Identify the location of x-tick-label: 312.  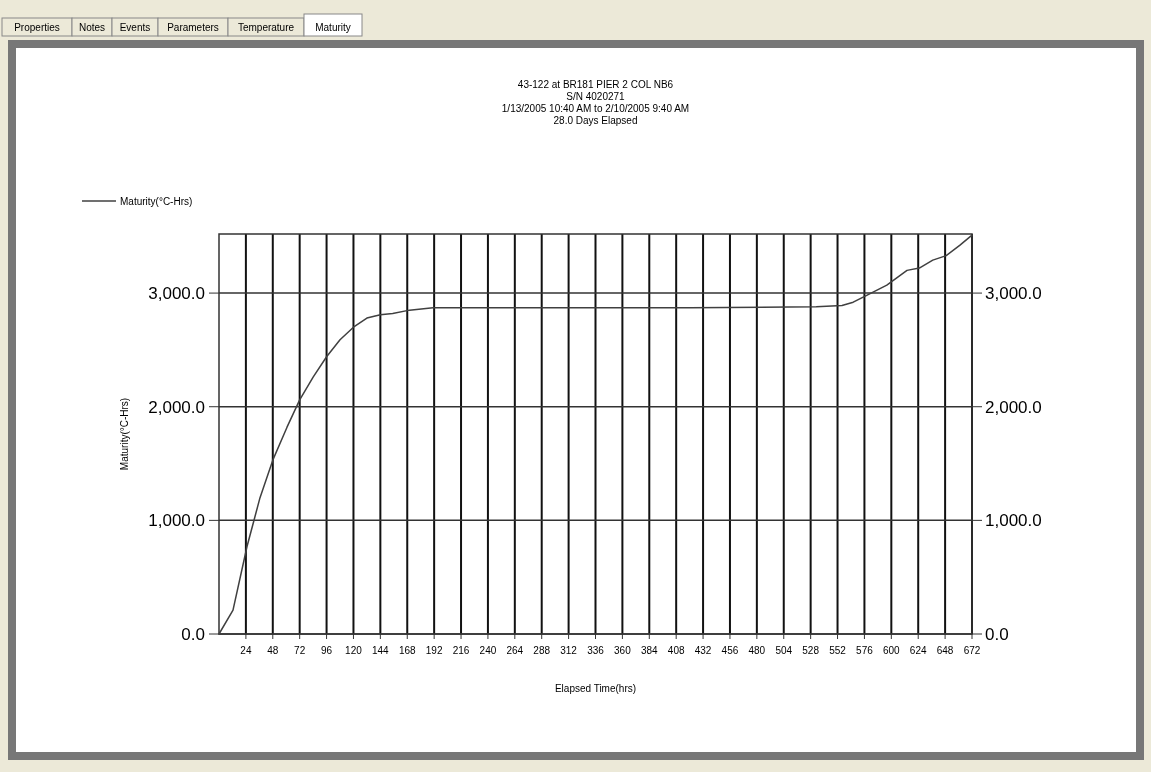
(569, 650).